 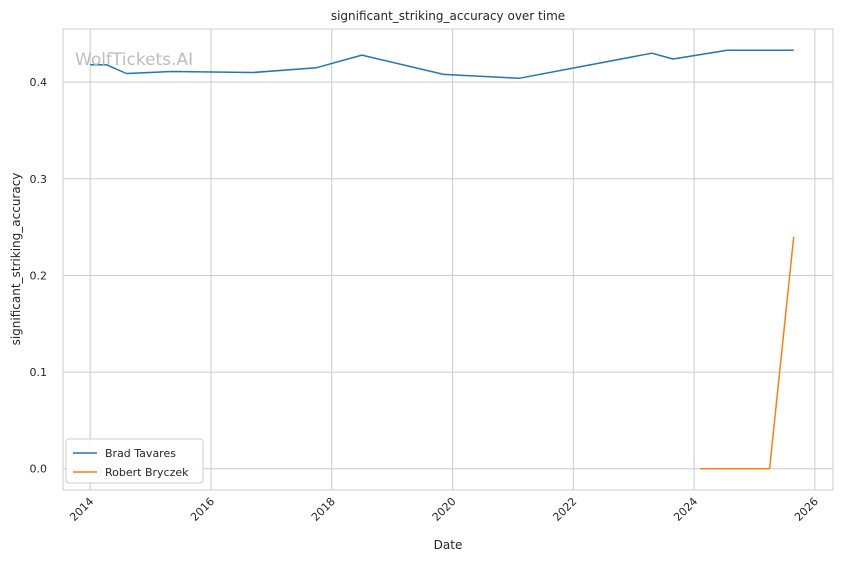 What do you see at coordinates (685, 509) in the screenshot?
I see `x-tick-label: 2024` at bounding box center [685, 509].